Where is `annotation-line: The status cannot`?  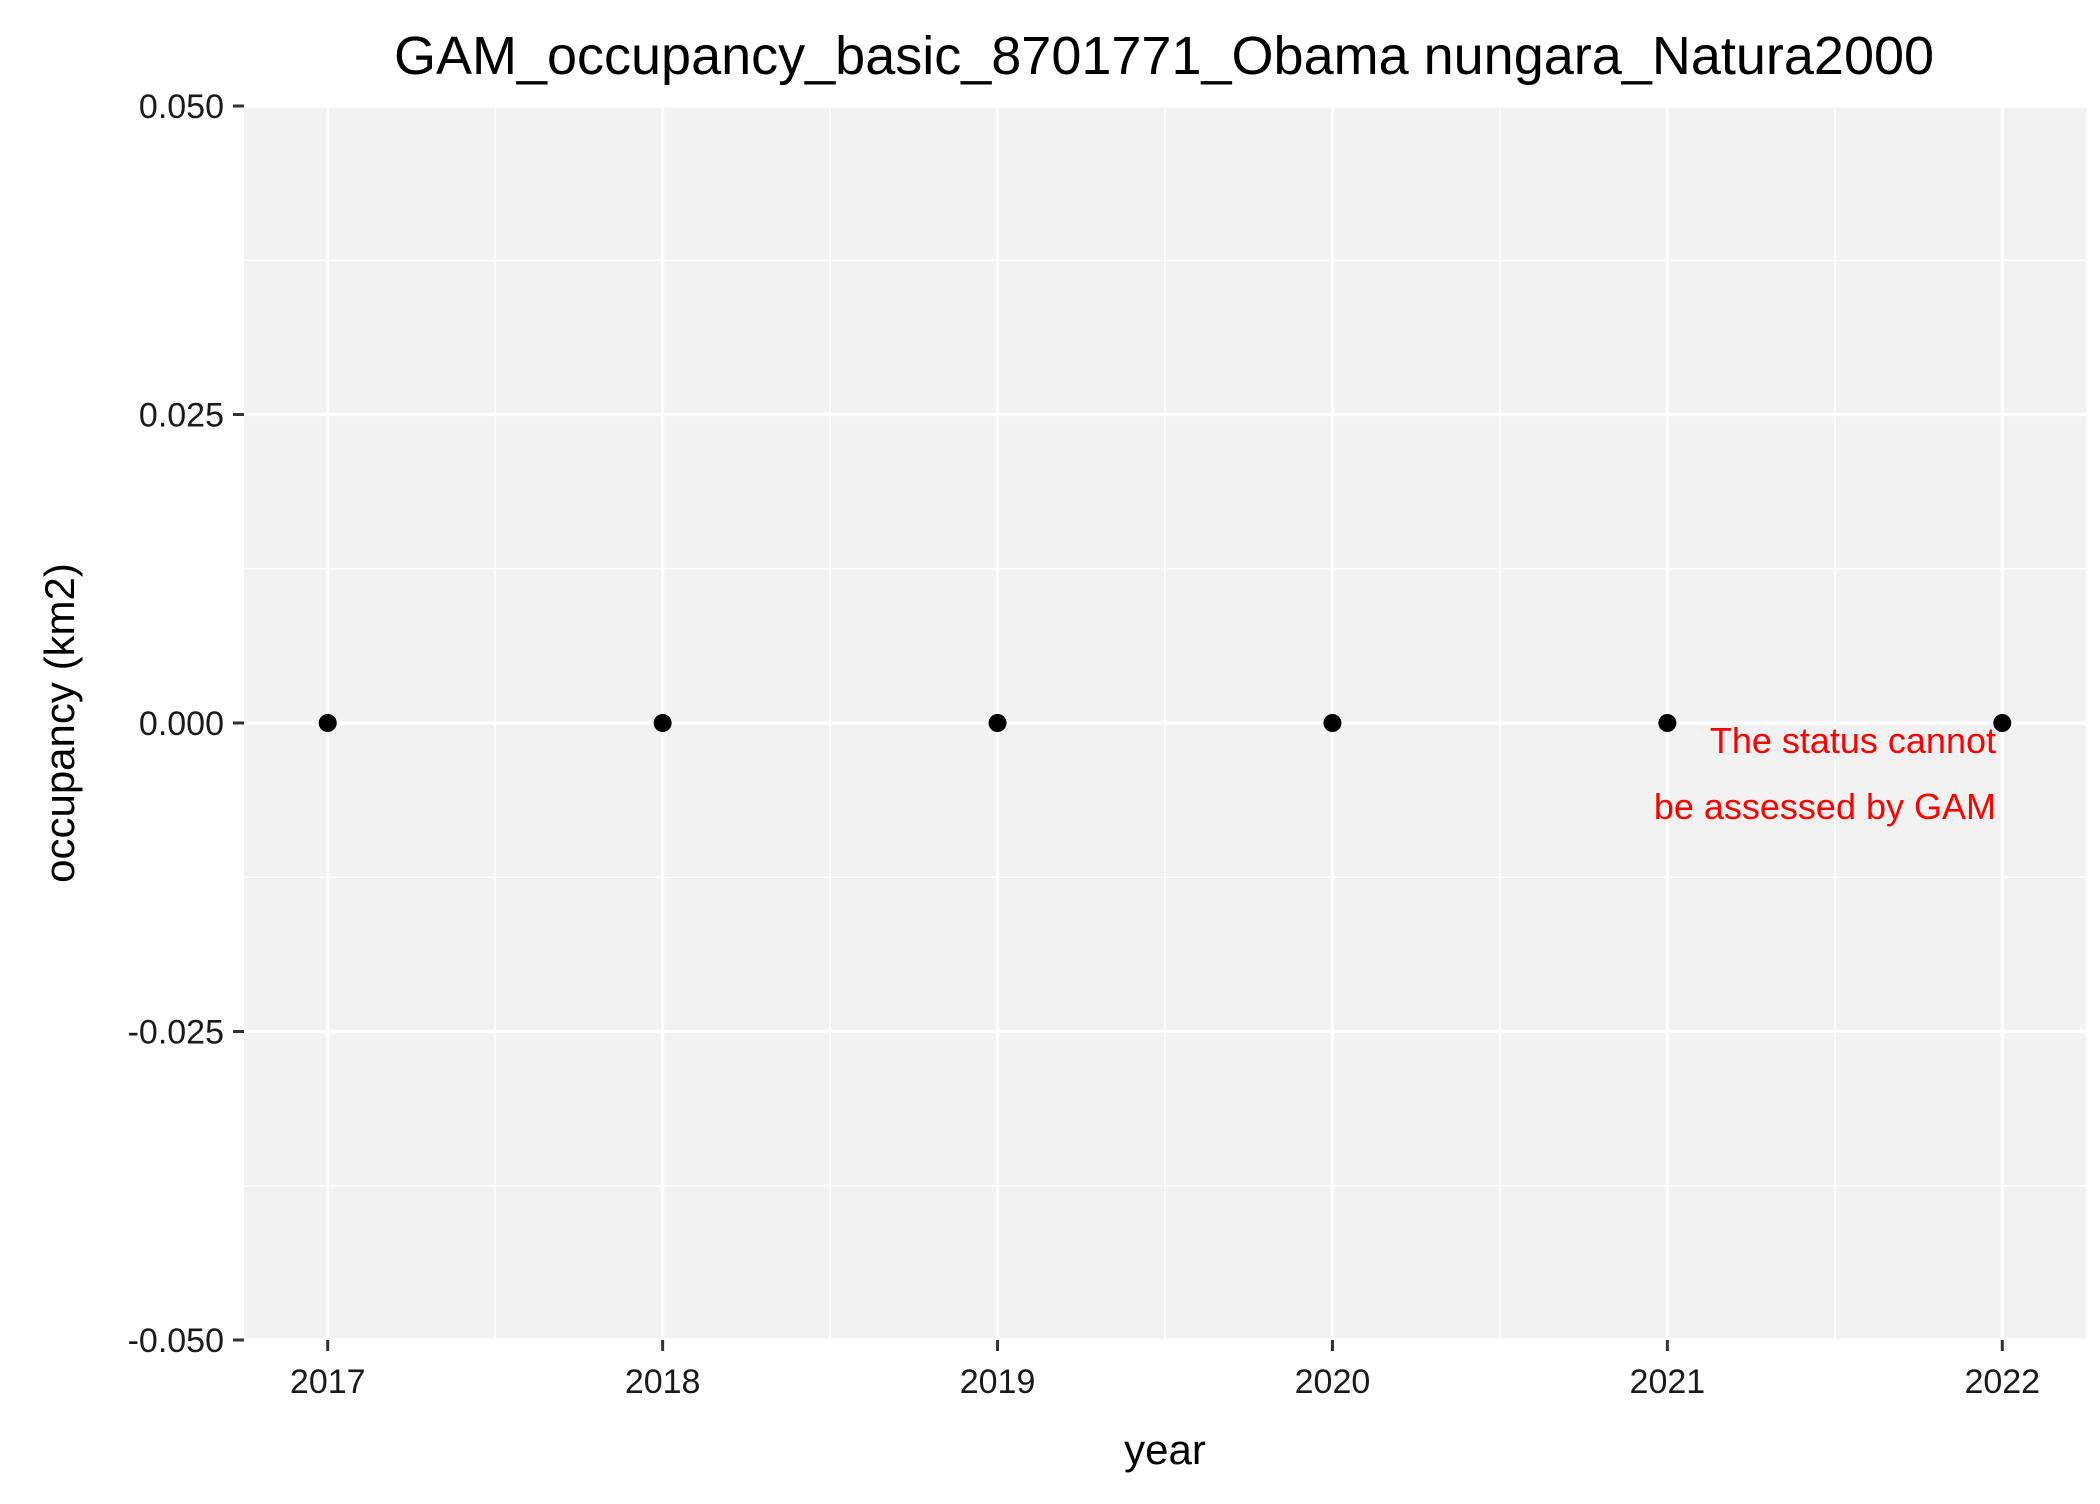 annotation-line: The status cannot is located at coordinates (1853, 740).